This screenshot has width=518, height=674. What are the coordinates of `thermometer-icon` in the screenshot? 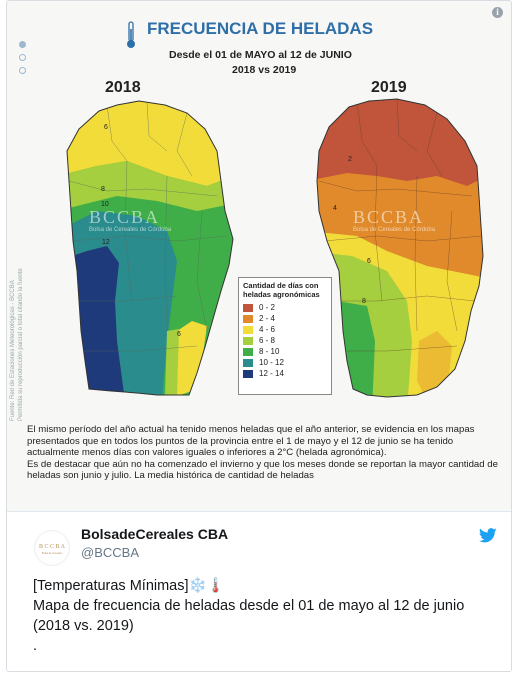 It's located at (131, 34).